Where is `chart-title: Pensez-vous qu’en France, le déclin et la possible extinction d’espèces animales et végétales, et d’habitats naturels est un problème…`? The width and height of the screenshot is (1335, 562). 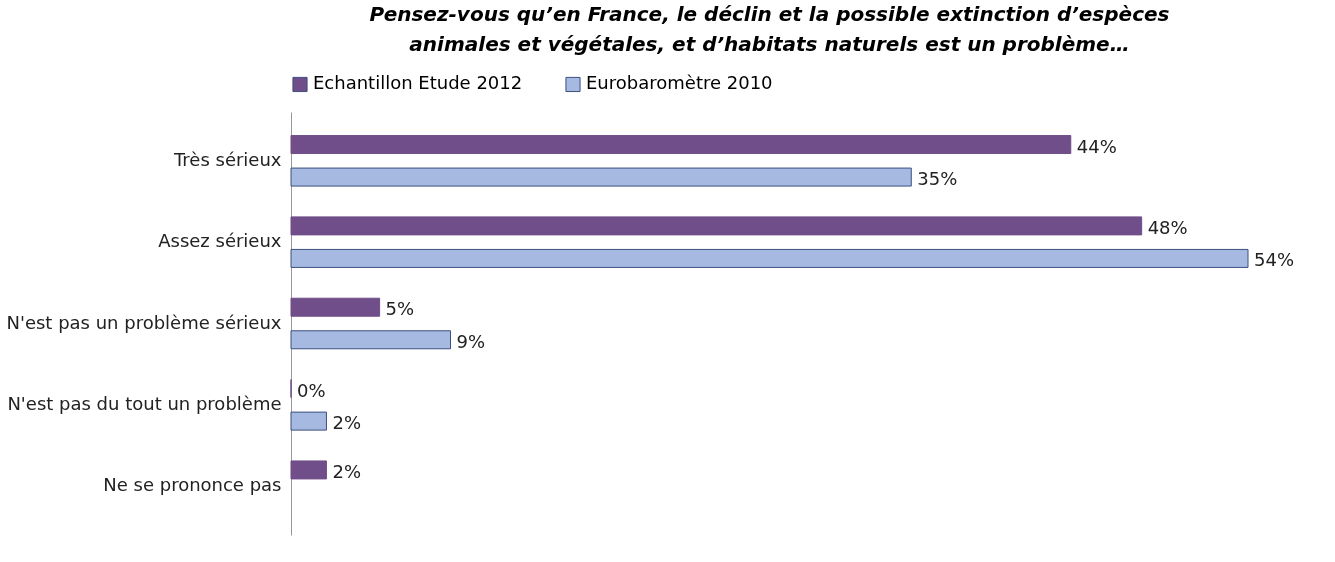
chart-title: Pensez-vous qu’en France, le déclin et la possible extinction d’espèces animales et végétales, et d’habitats naturels est un problème… is located at coordinates (769, 29).